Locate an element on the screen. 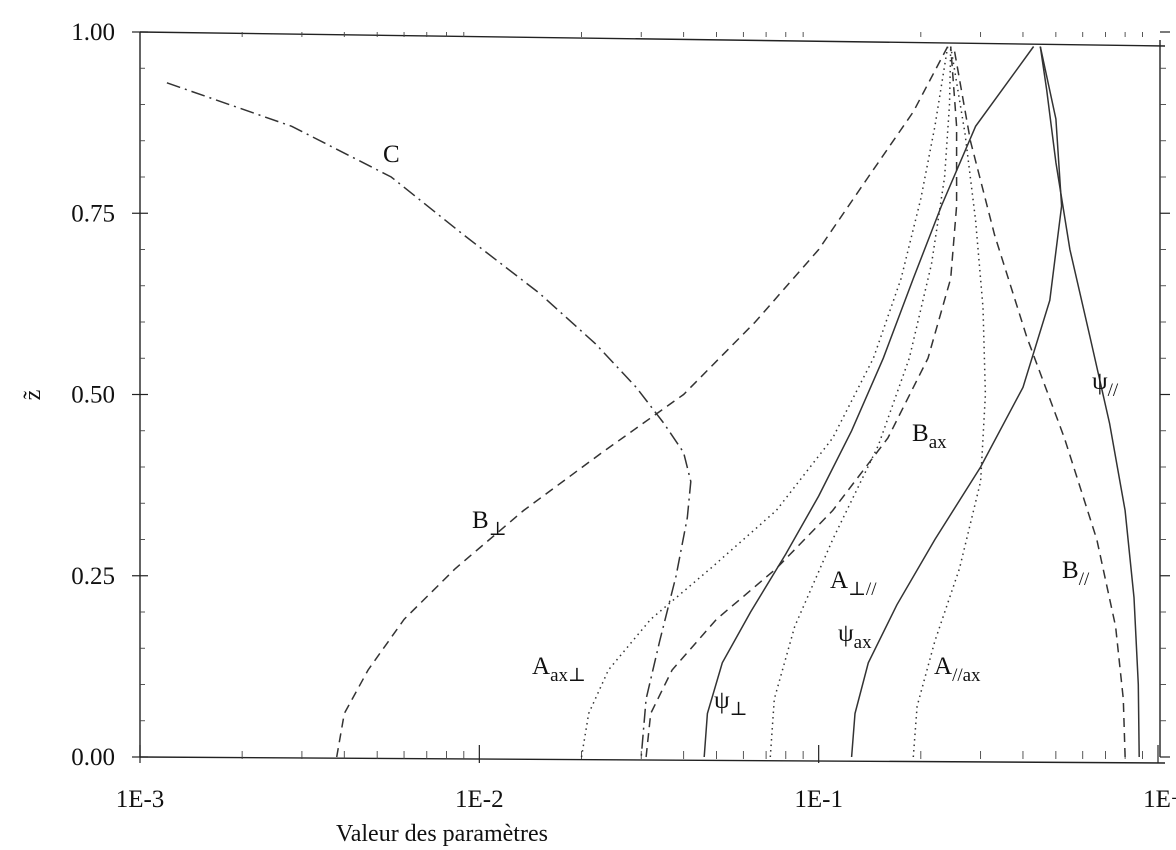 The image size is (1176, 850). x-tick-label: 1E-1 is located at coordinates (818, 799).